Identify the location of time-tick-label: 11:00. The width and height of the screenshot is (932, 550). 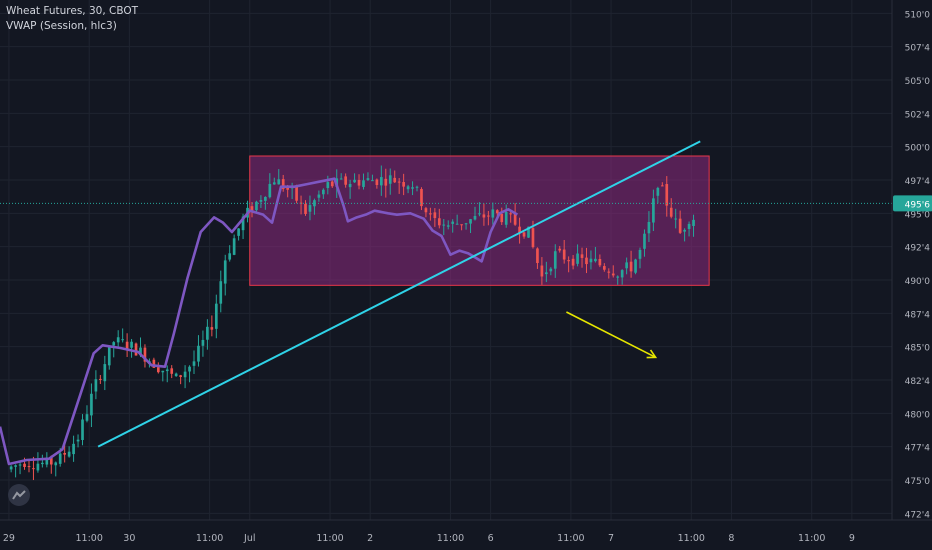
(570, 538).